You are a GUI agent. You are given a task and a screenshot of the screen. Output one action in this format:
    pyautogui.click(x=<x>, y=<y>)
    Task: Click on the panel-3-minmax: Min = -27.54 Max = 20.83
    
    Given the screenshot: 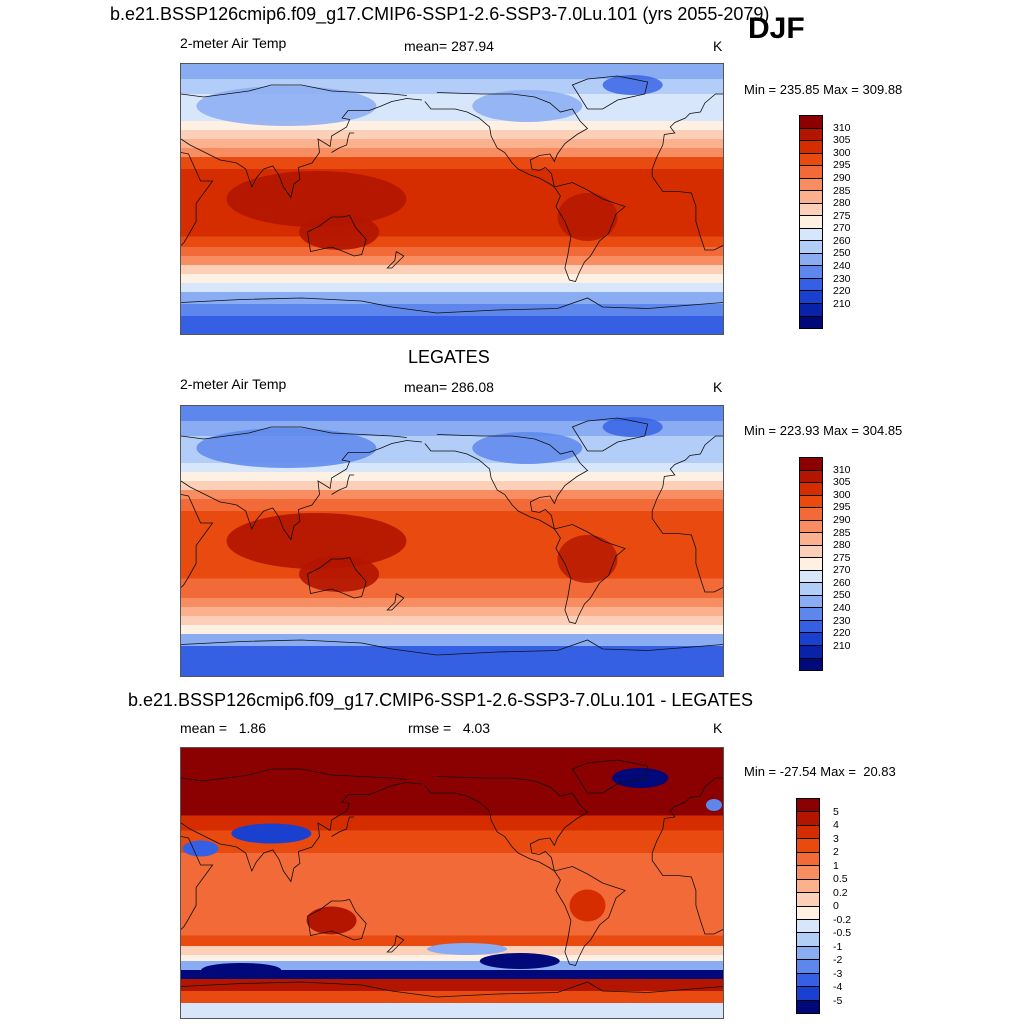 What is the action you would take?
    pyautogui.click(x=820, y=771)
    